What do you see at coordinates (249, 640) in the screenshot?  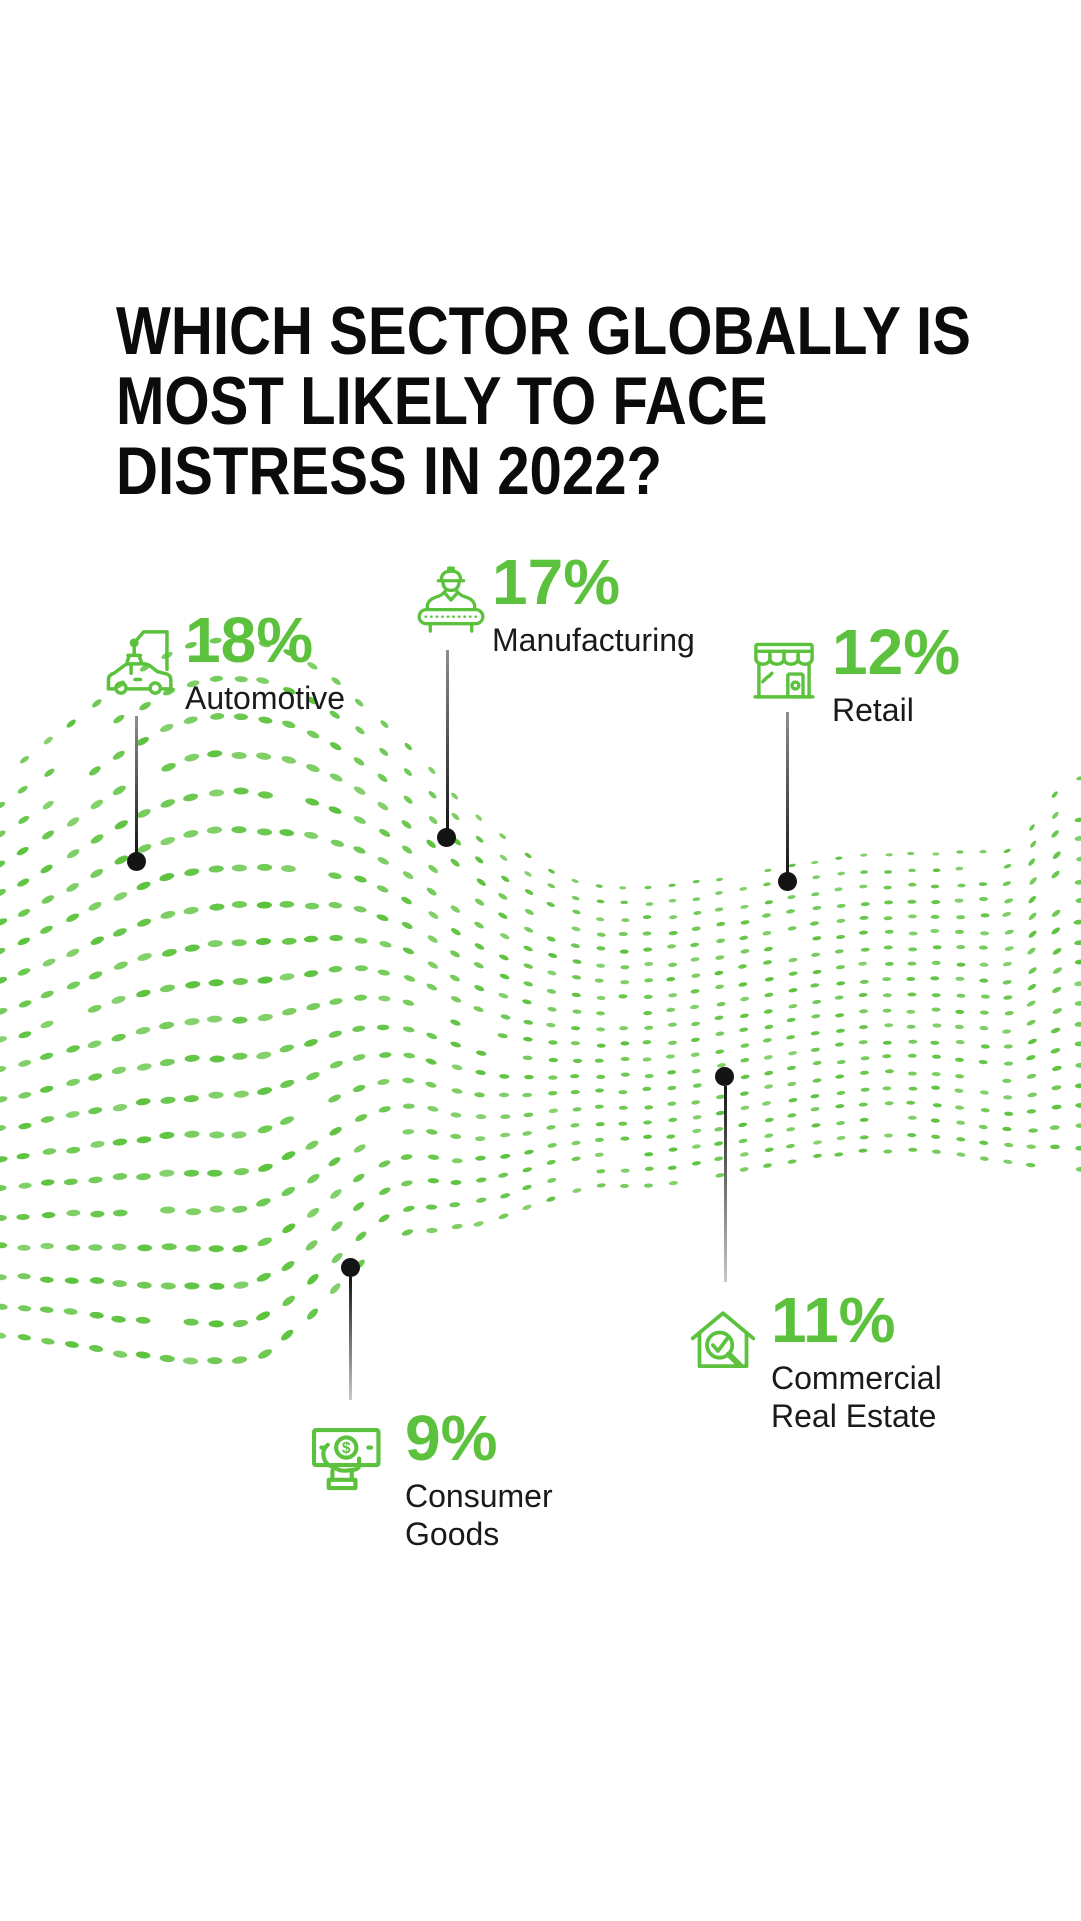 I see `percent-value-automotive: 18%` at bounding box center [249, 640].